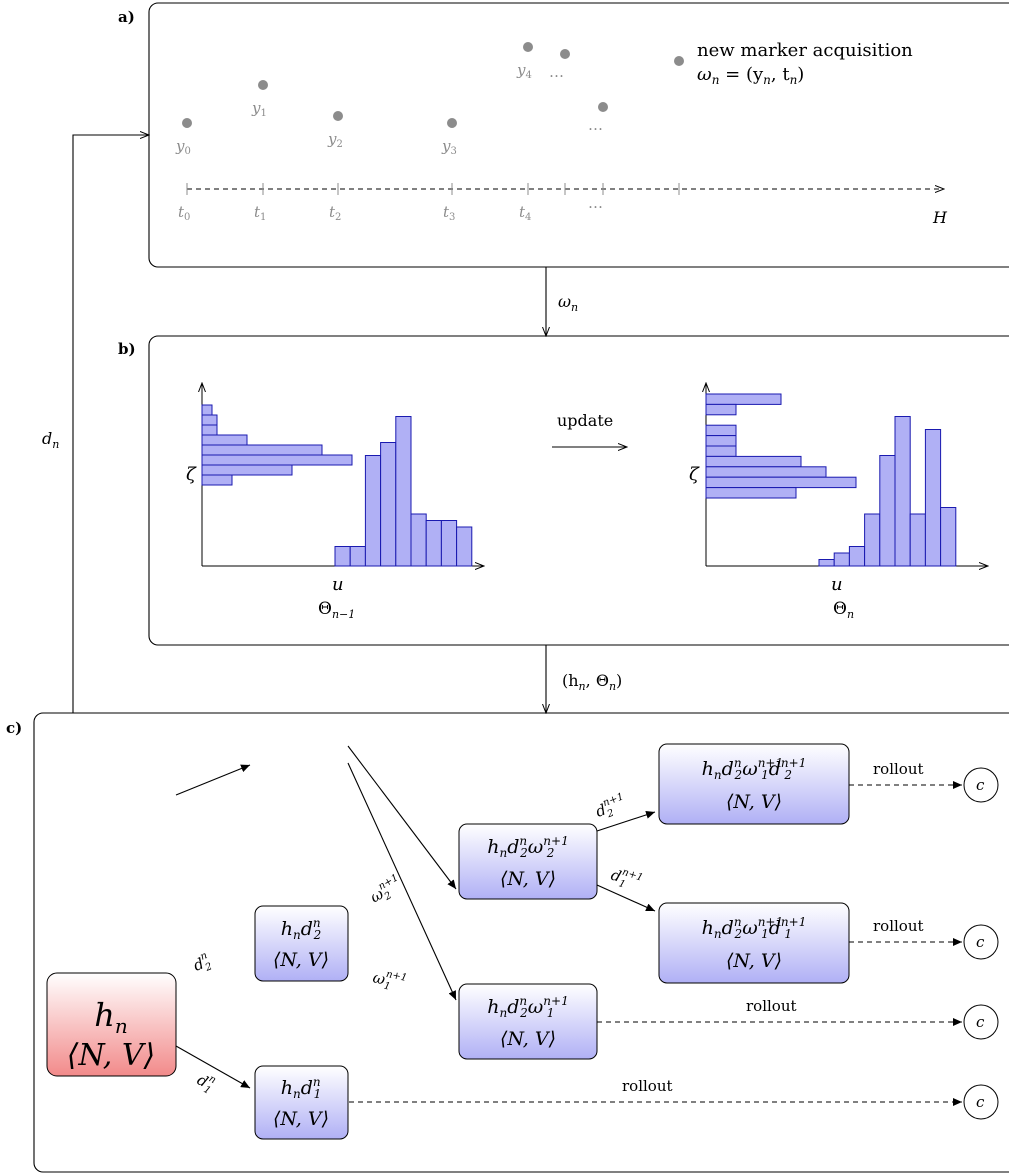 This screenshot has width=1009, height=1176. Describe the element at coordinates (754, 943) in the screenshot. I see `node-hn-d2-w1-d1` at that location.